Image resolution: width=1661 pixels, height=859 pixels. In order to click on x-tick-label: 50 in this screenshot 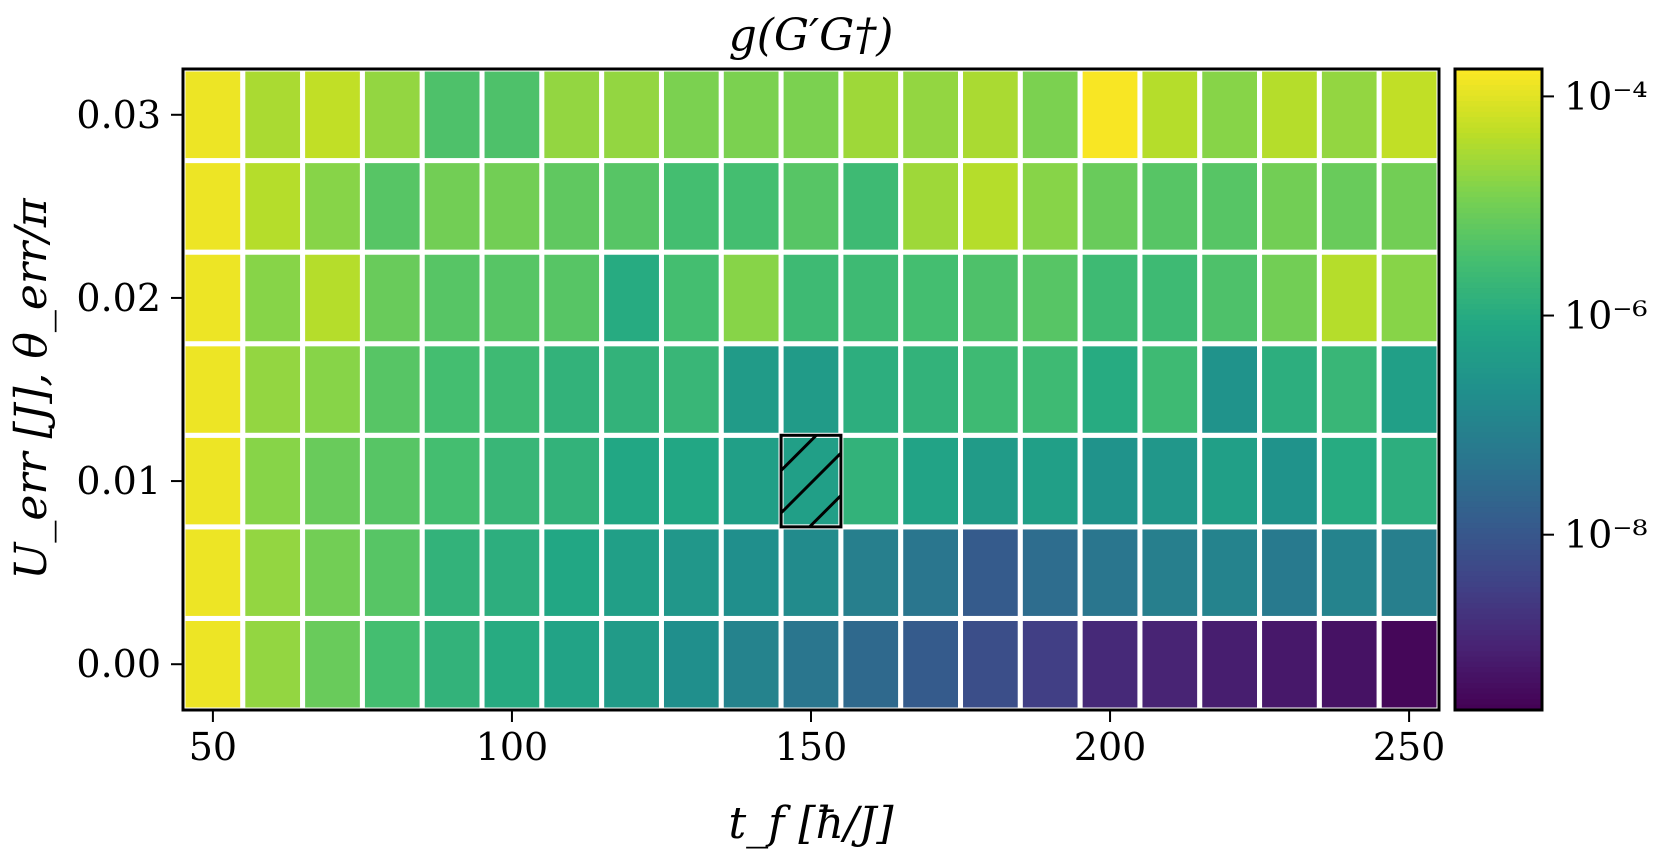, I will do `click(213, 747)`.